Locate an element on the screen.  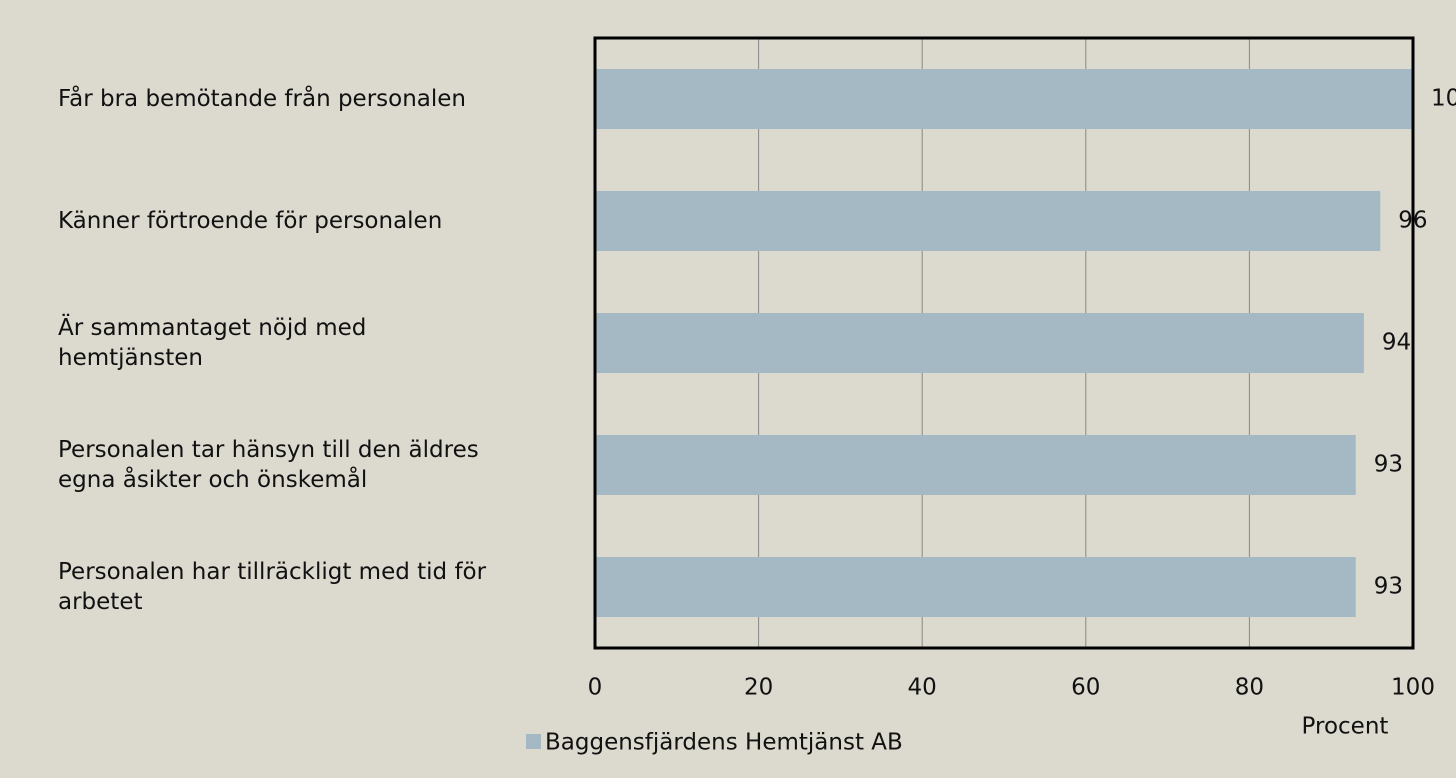
legend-label: Baggensfjärdens Hemtjänst AB is located at coordinates (724, 743).